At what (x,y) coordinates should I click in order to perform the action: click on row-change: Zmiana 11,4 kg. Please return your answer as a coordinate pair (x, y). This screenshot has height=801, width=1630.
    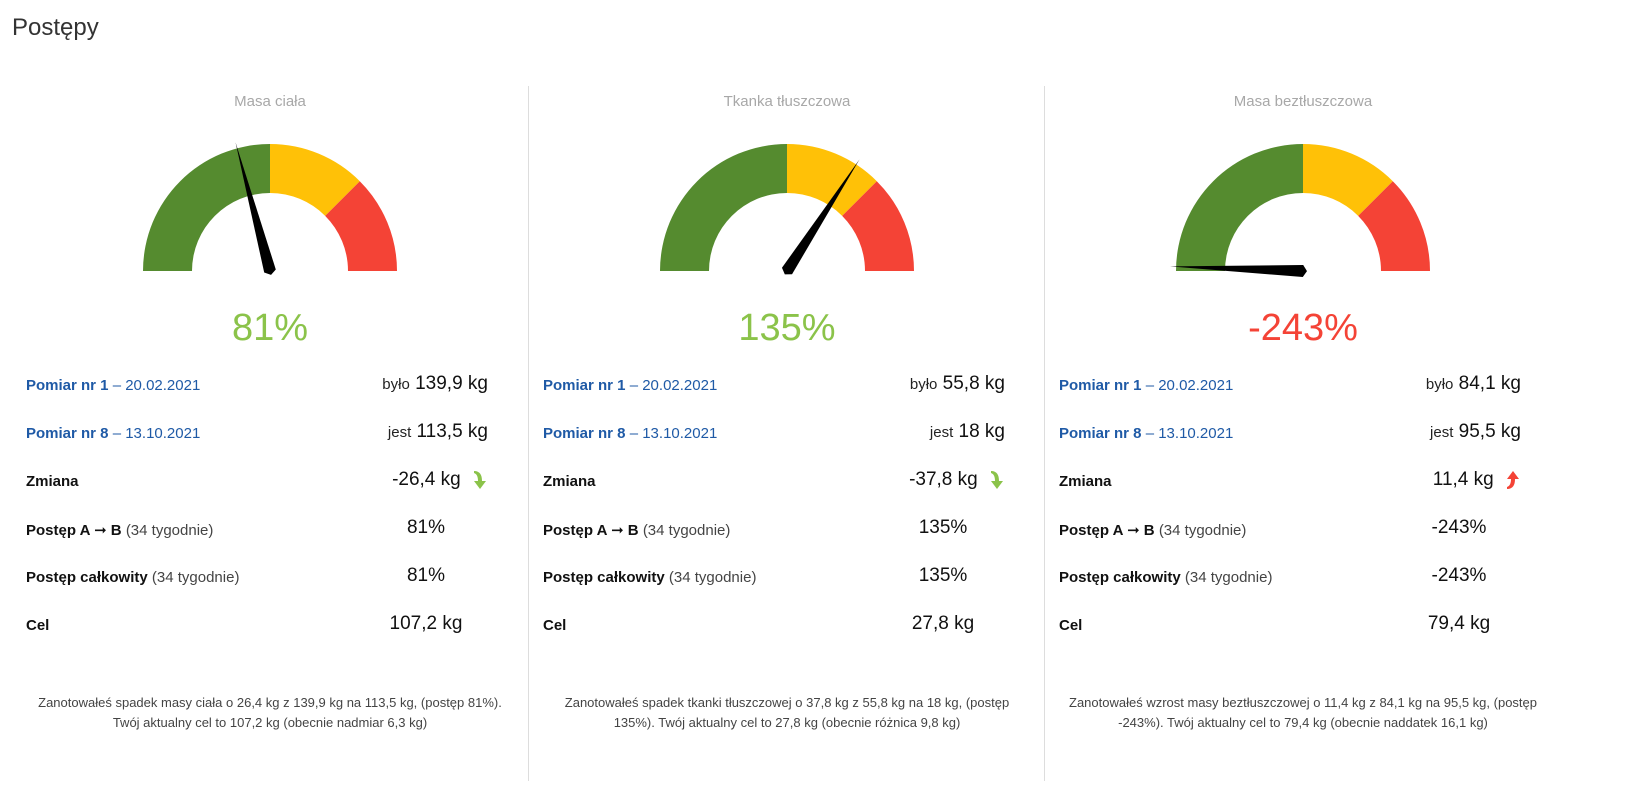
    Looking at the image, I should click on (1303, 489).